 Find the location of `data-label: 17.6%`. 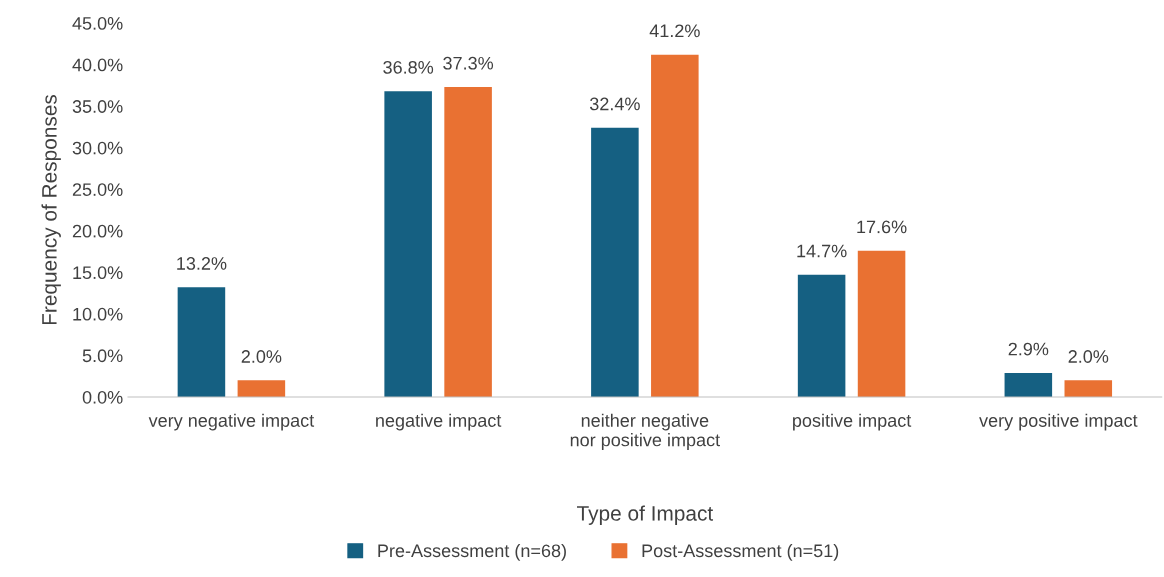

data-label: 17.6% is located at coordinates (882, 227).